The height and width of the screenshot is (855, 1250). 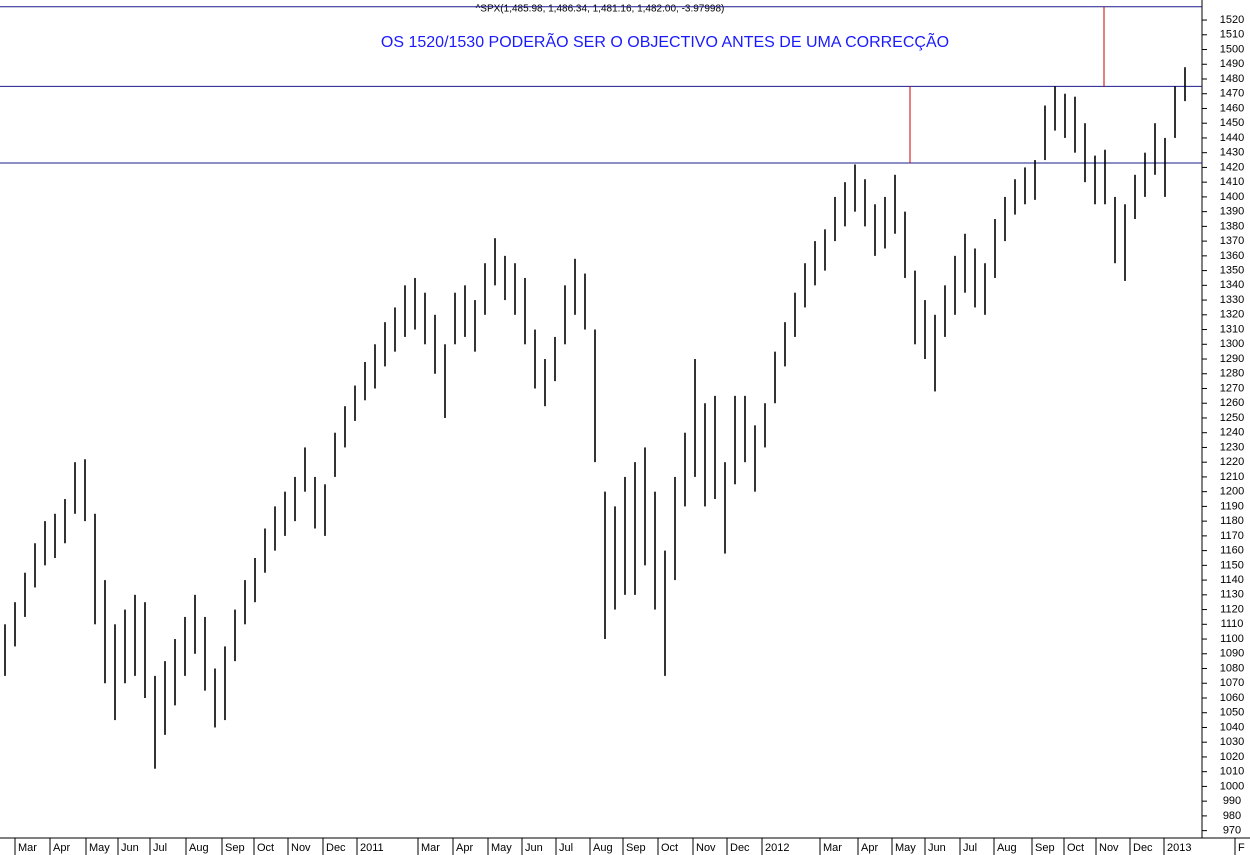 I want to click on y-tick-label: 1340, so click(x=1232, y=285).